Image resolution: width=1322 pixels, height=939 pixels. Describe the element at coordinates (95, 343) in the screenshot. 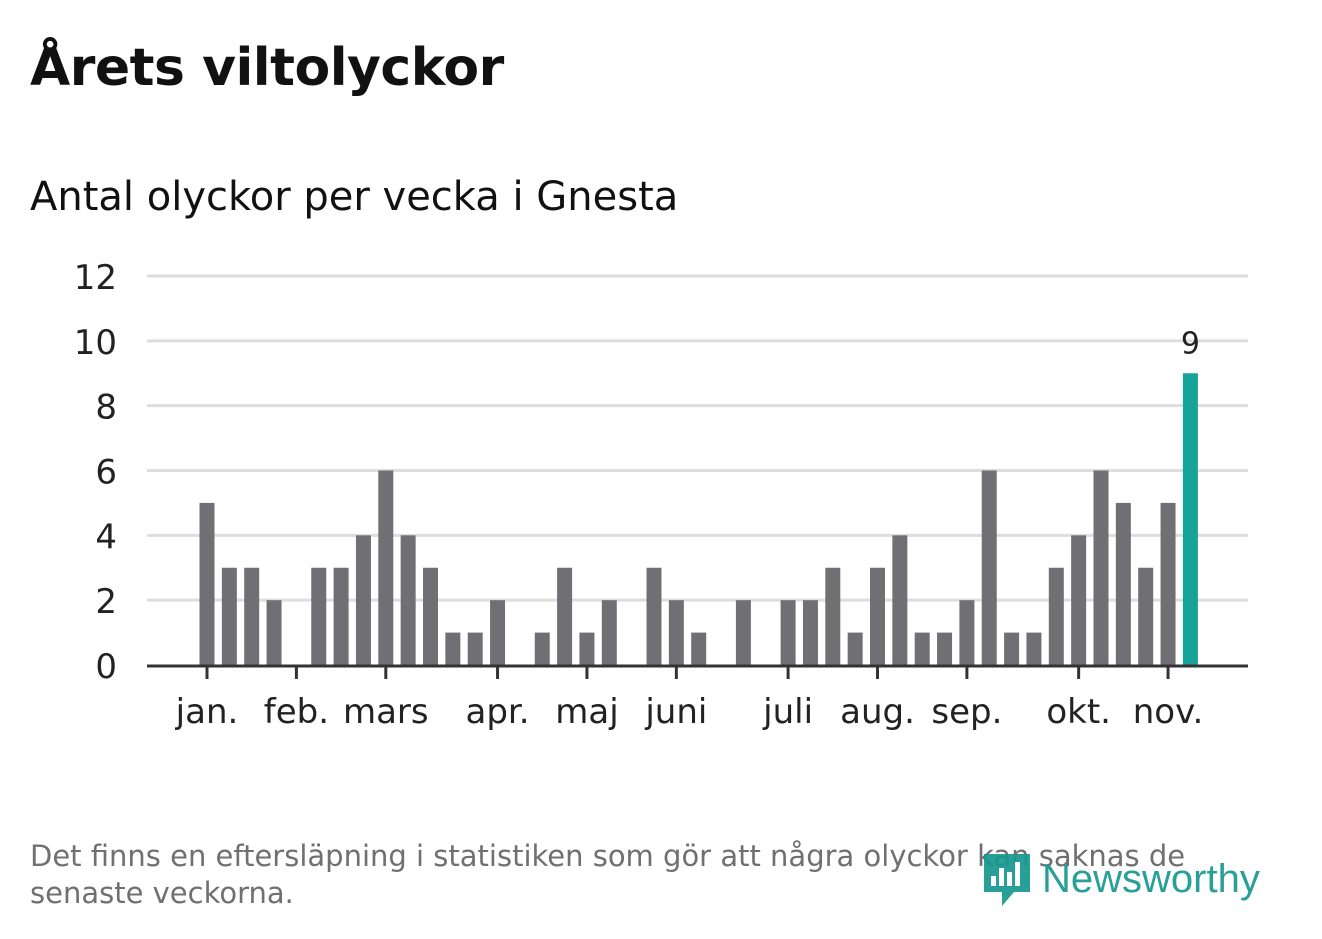

I see `y-tick-label: 10` at that location.